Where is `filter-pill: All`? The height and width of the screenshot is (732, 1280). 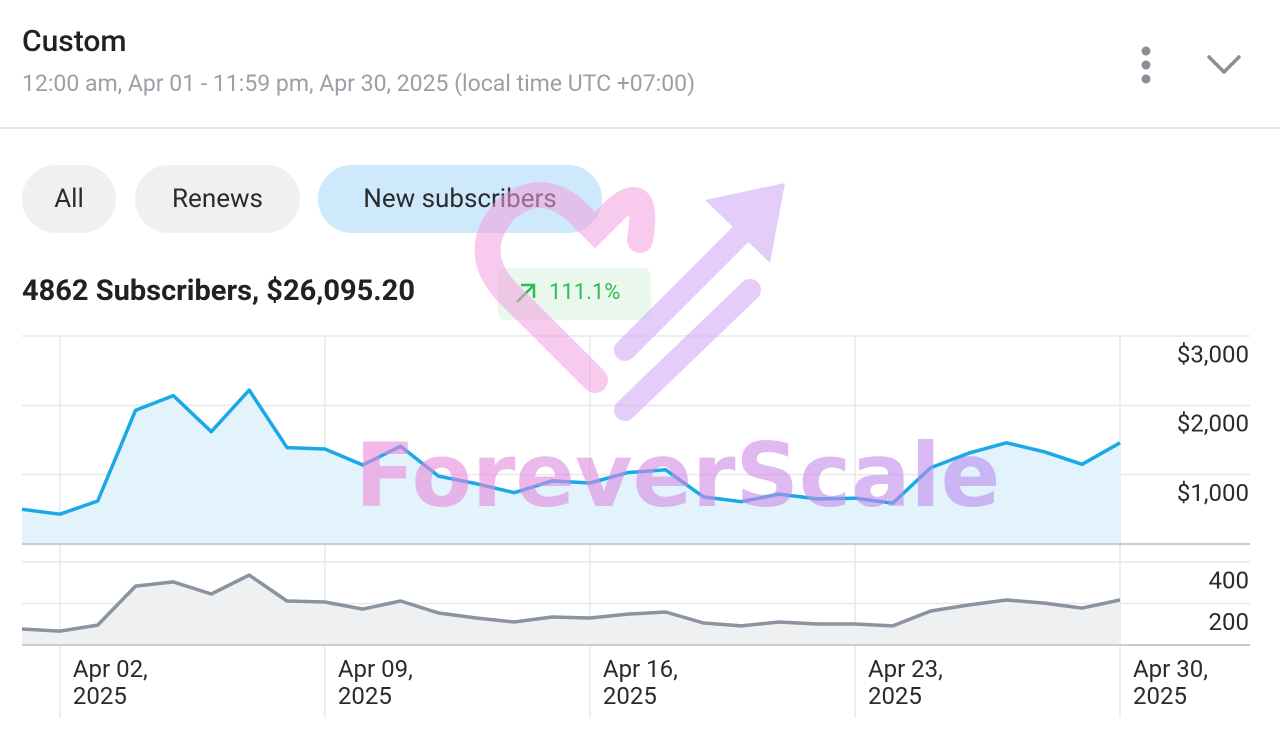 filter-pill: All is located at coordinates (69, 199).